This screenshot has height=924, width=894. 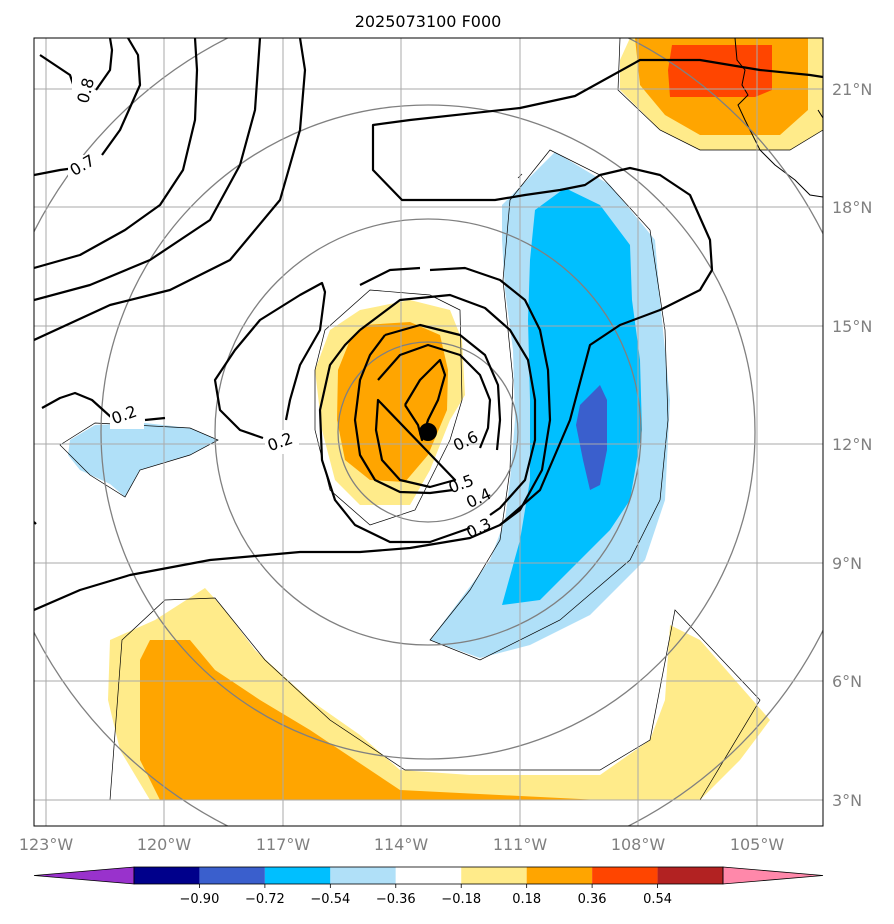 What do you see at coordinates (283, 844) in the screenshot?
I see `lon-label: 117°W` at bounding box center [283, 844].